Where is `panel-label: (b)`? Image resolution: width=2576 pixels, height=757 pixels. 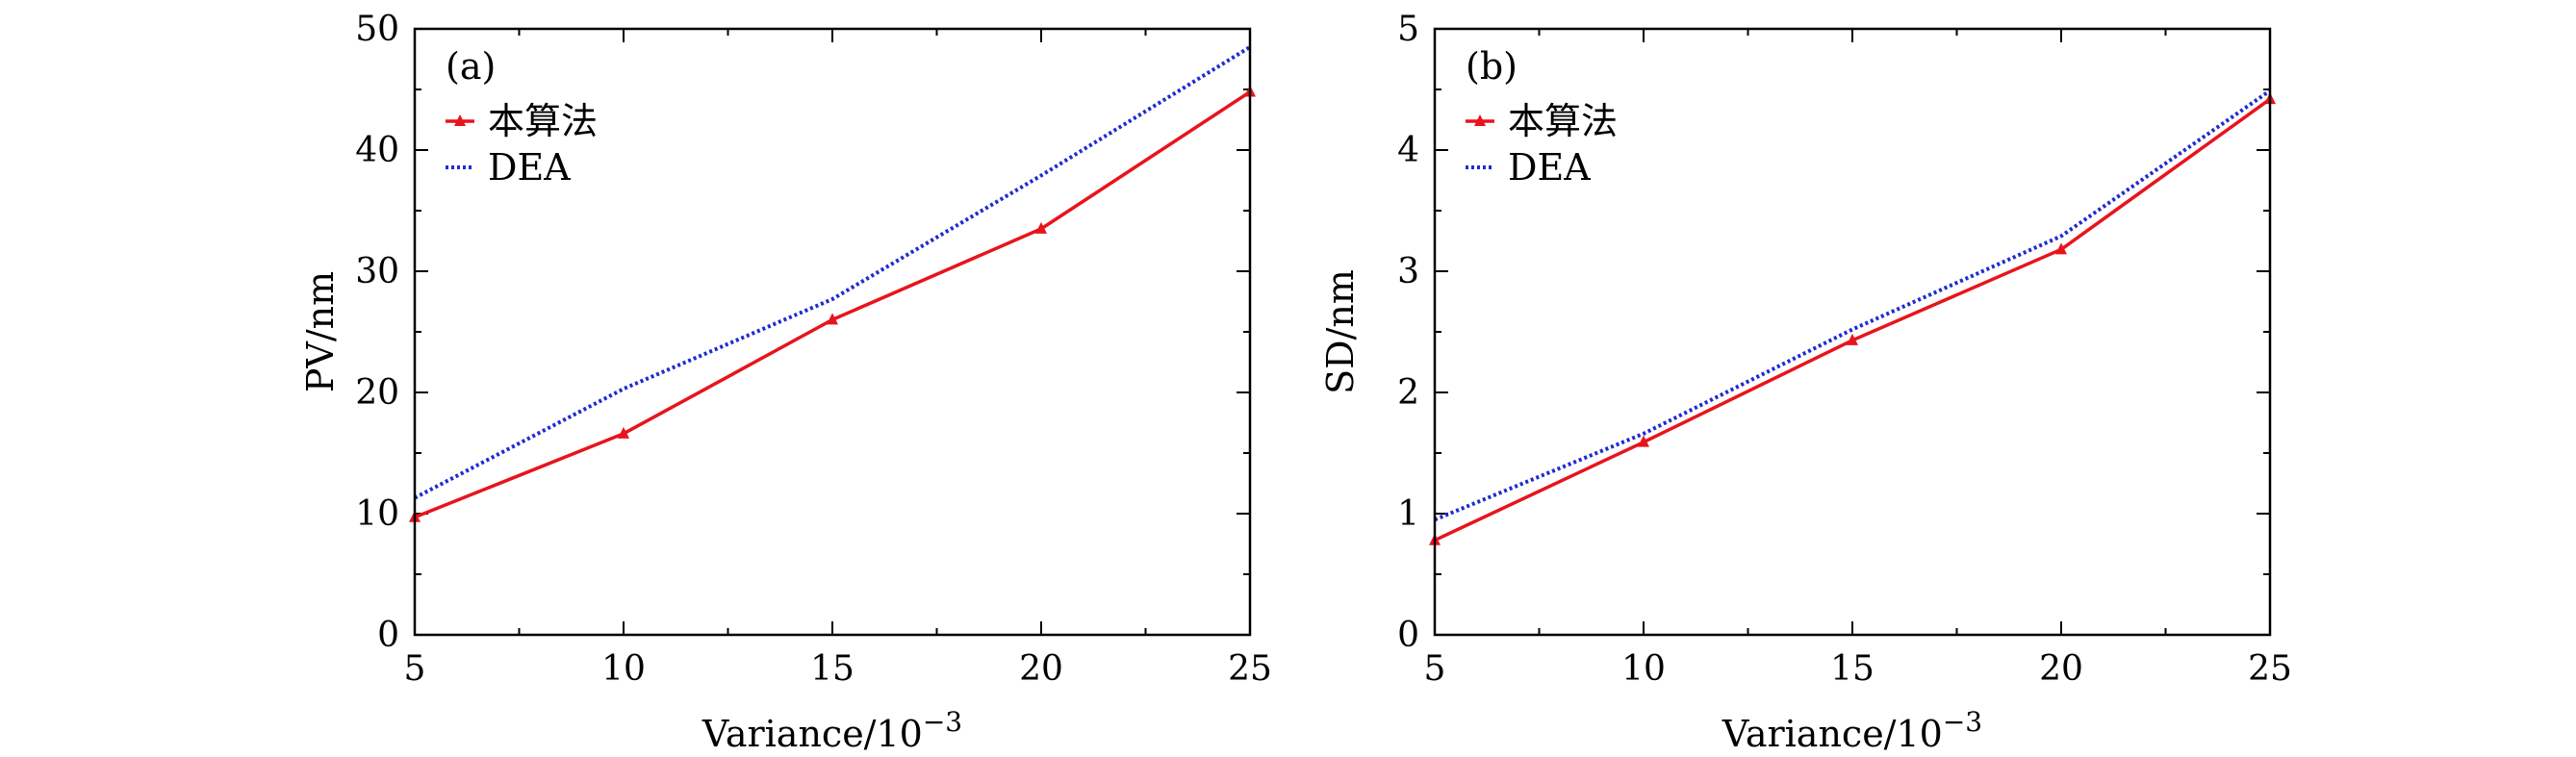
panel-label: (b) is located at coordinates (1492, 66).